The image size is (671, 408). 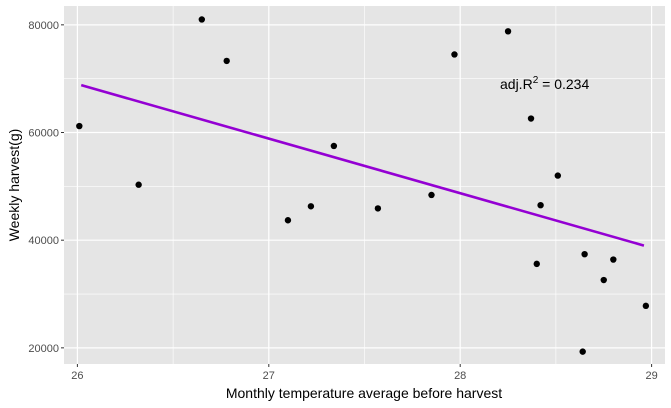 I want to click on y-axis-ticks: 20000 40000 60000 80000, so click(x=46, y=187).